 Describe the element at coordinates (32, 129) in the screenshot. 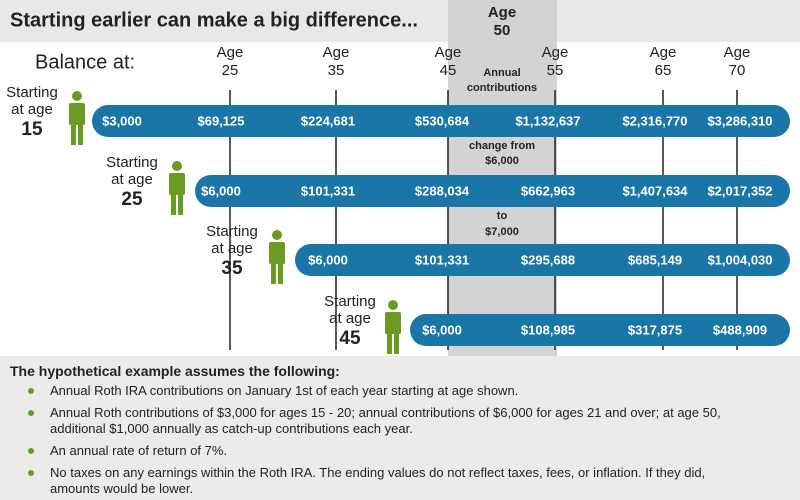

I see `start-age: 15` at that location.